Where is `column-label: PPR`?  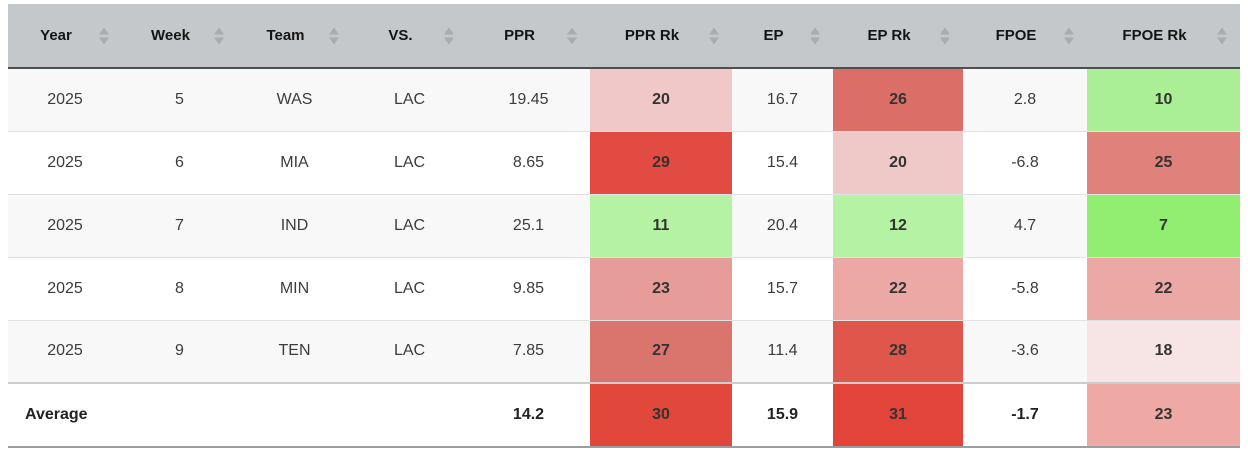
column-label: PPR is located at coordinates (519, 35).